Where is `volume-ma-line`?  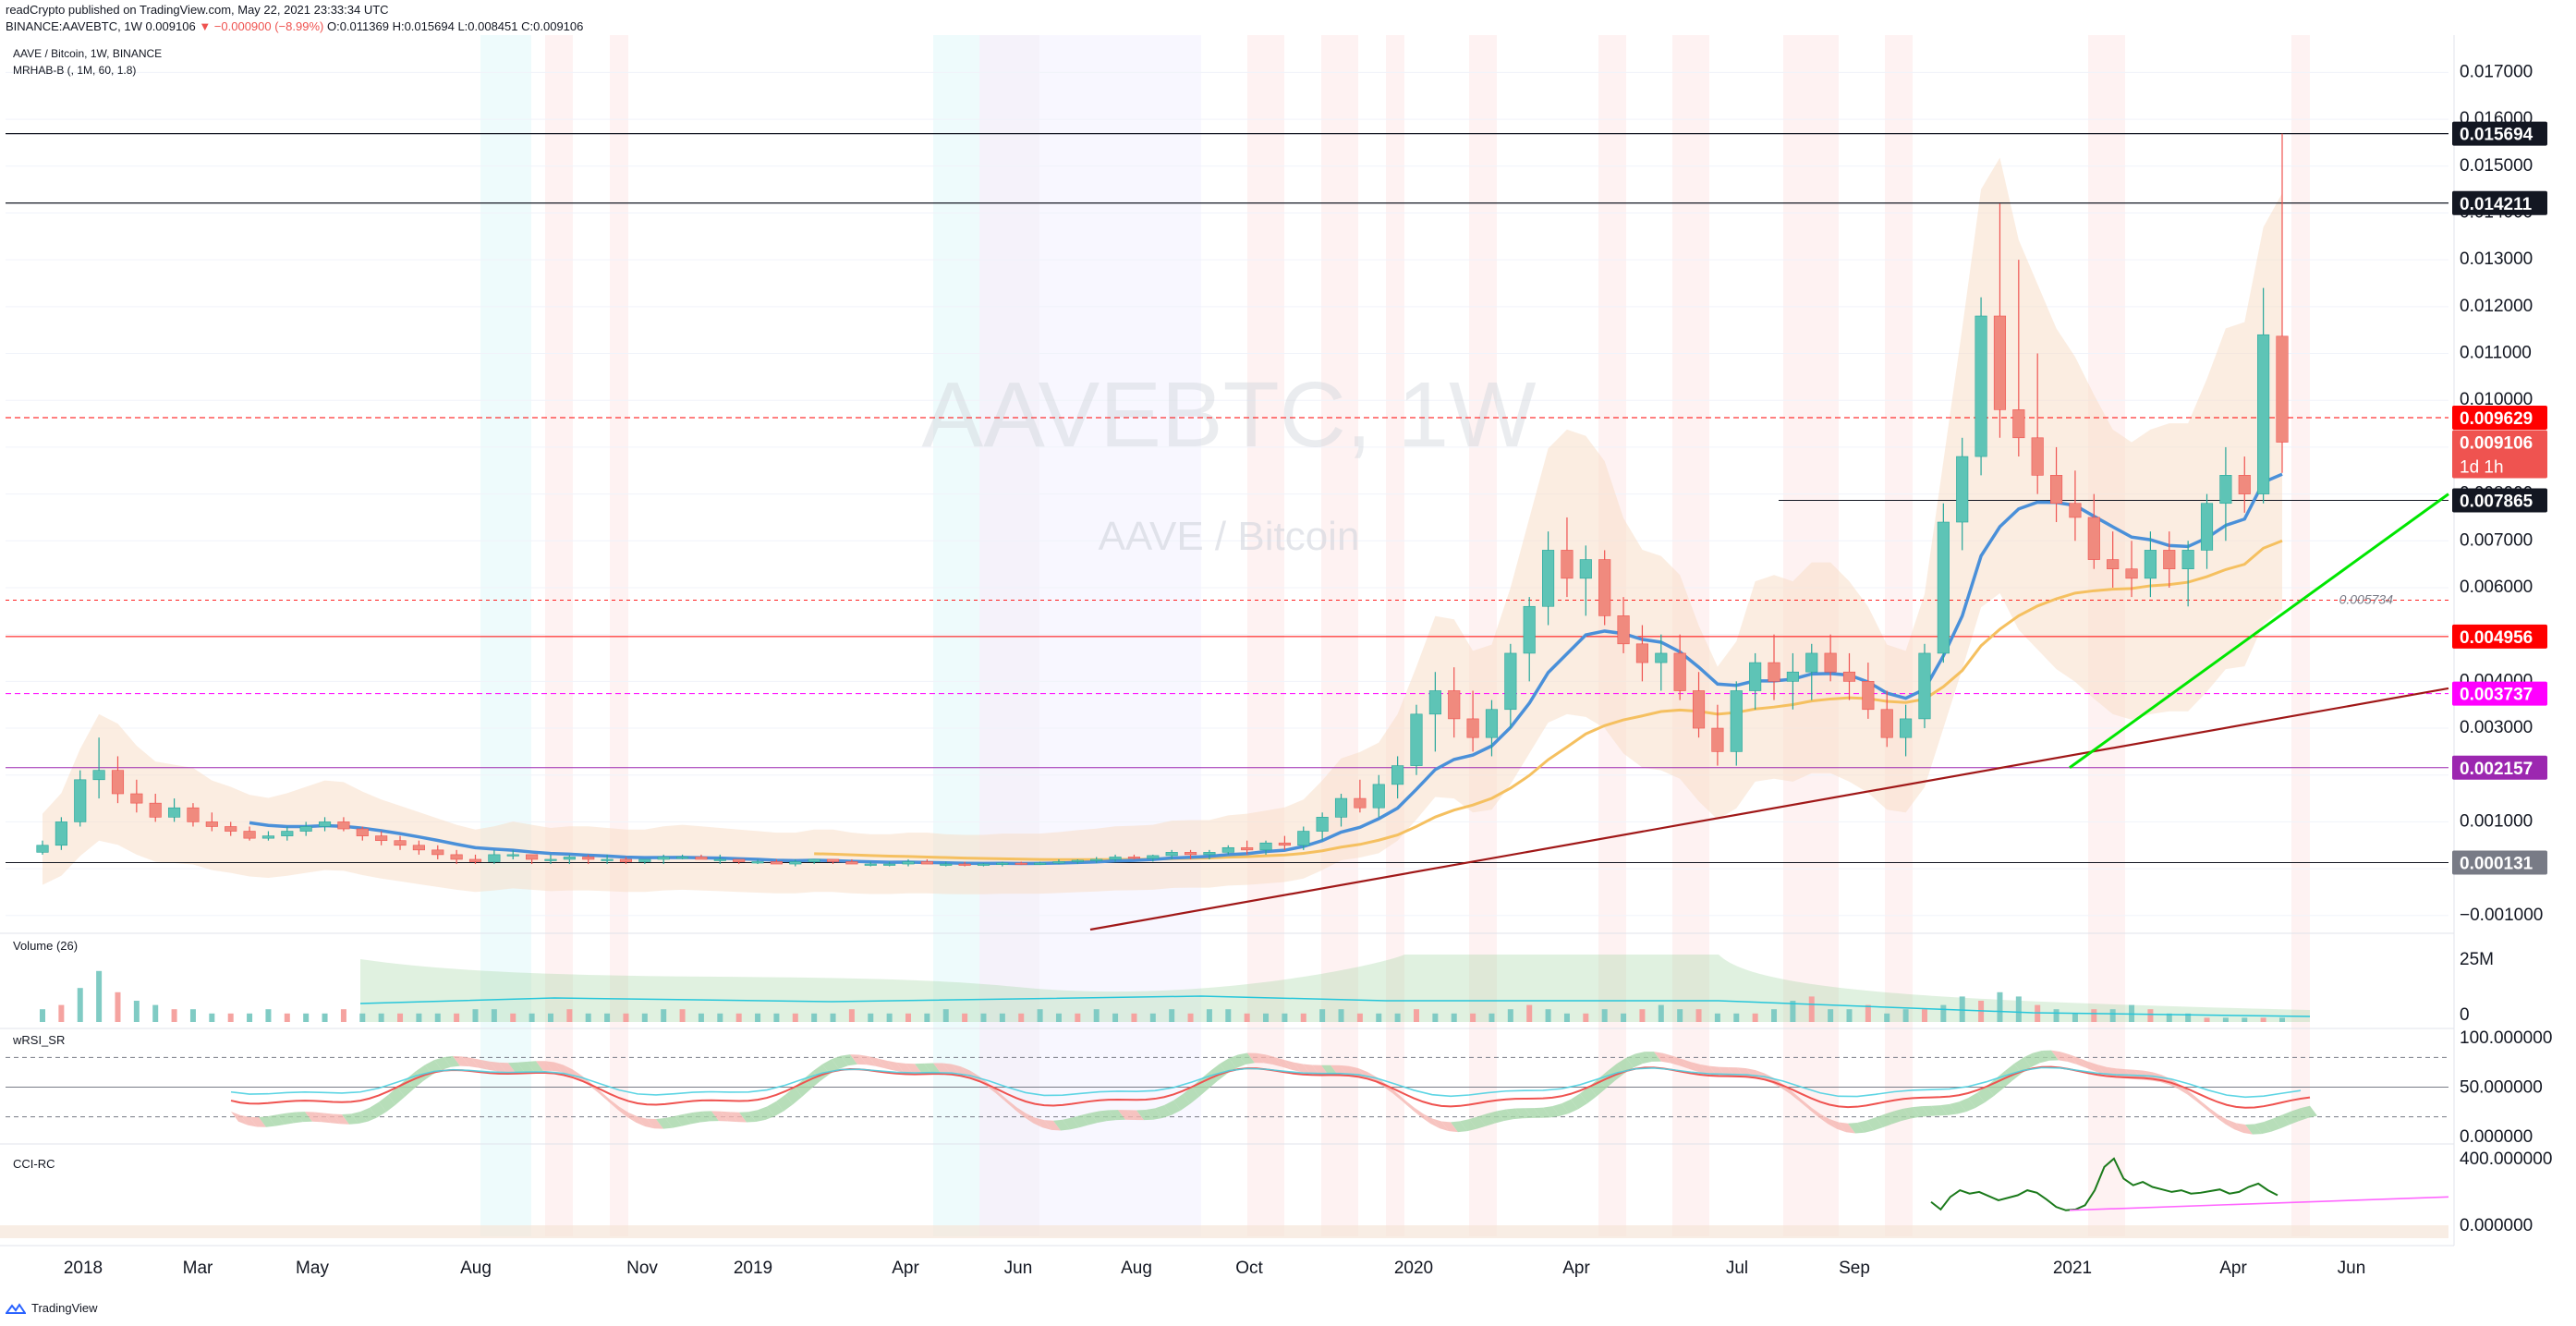 volume-ma-line is located at coordinates (1335, 1006).